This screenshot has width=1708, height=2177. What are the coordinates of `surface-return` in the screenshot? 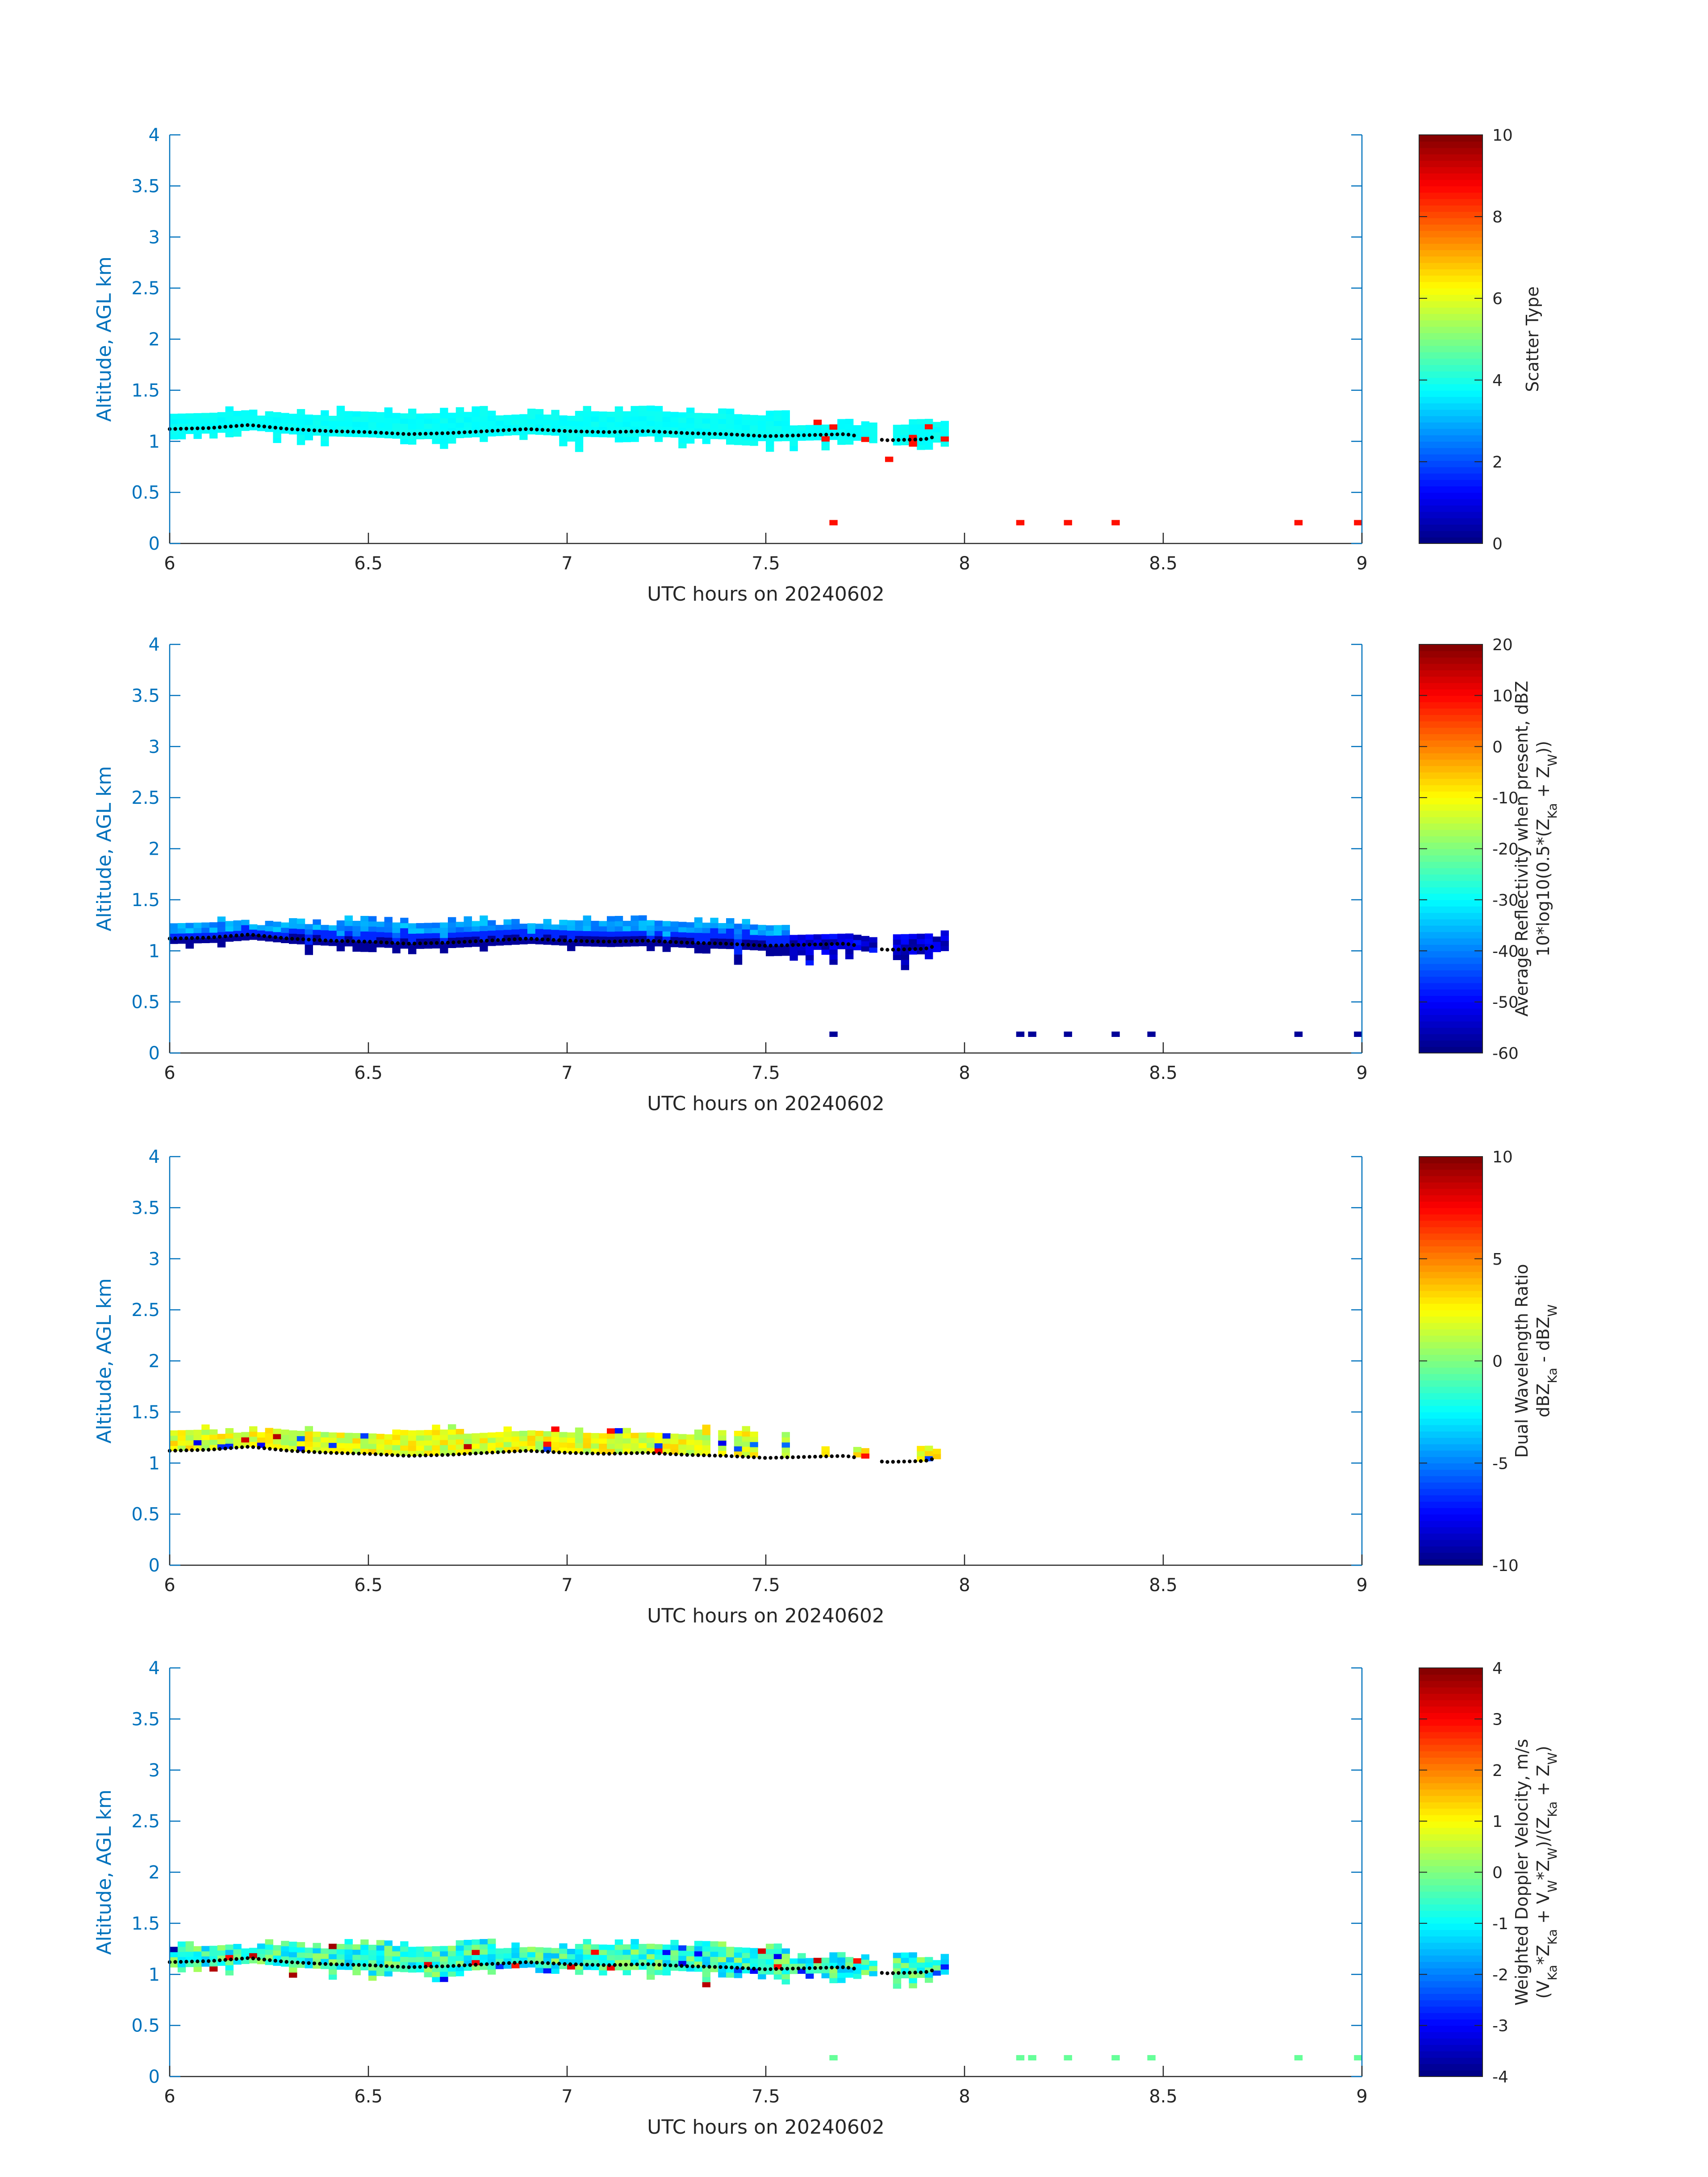 It's located at (833, 523).